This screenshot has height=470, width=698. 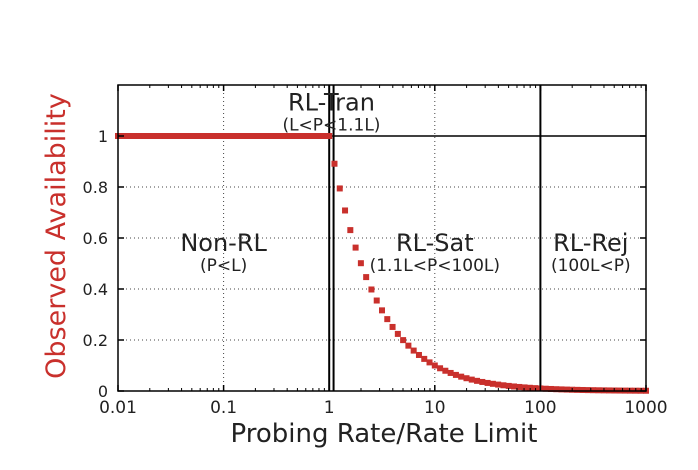 I want to click on x-tick-label: 10, so click(x=435, y=408).